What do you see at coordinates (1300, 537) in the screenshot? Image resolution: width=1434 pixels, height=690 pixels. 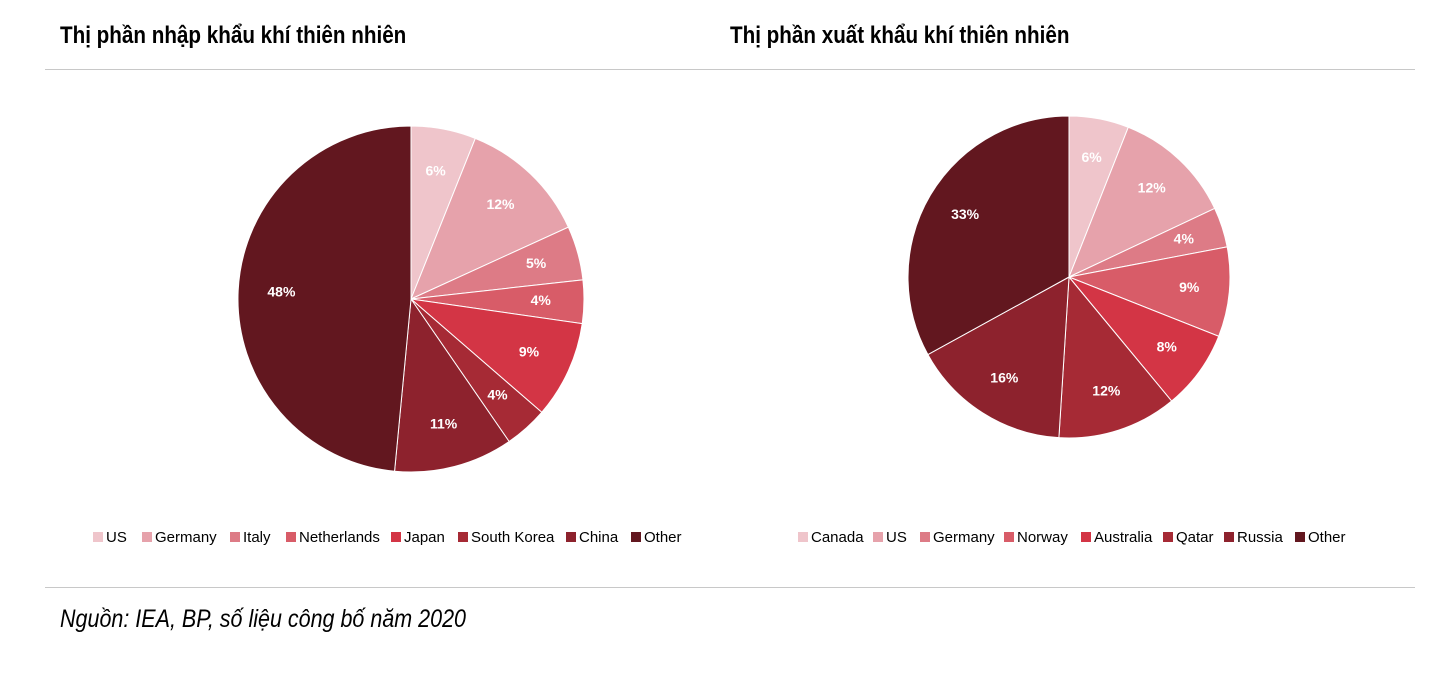 I see `export-legend-swatch-other` at bounding box center [1300, 537].